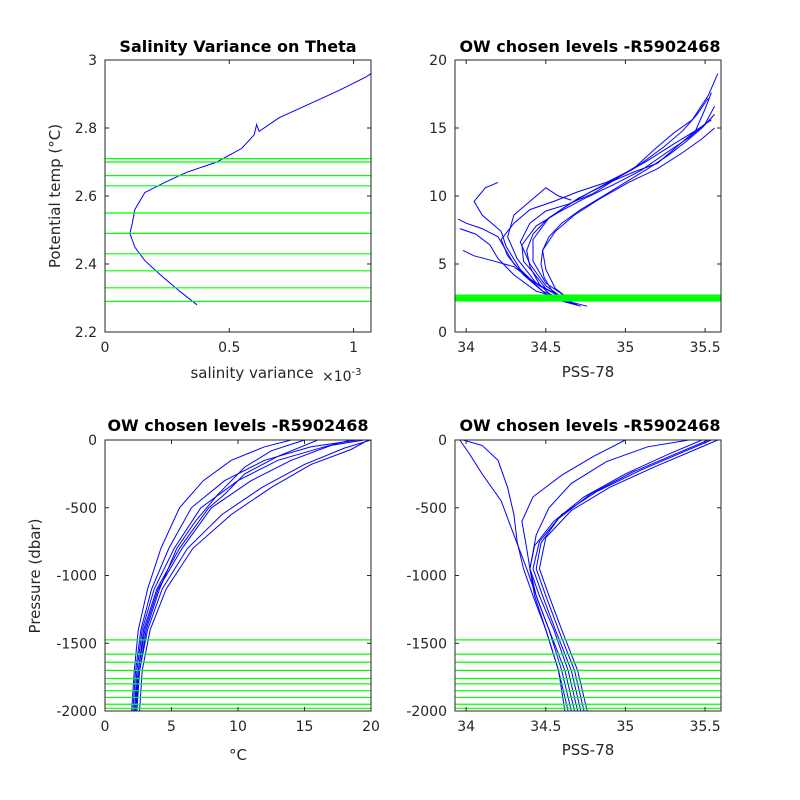 The width and height of the screenshot is (800, 800). I want to click on y-tick-label: 2.4, so click(86, 265).